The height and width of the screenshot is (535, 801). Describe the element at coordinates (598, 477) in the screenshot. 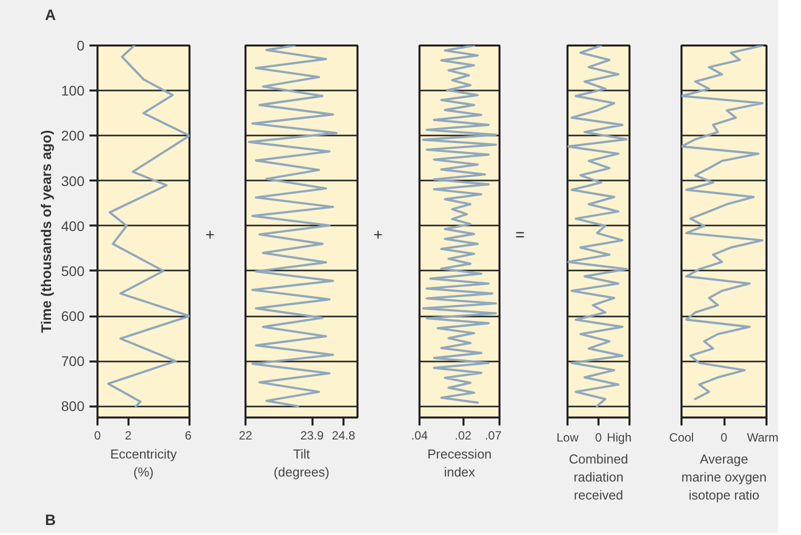

I see `x-axis-title: Combined radiation received` at that location.